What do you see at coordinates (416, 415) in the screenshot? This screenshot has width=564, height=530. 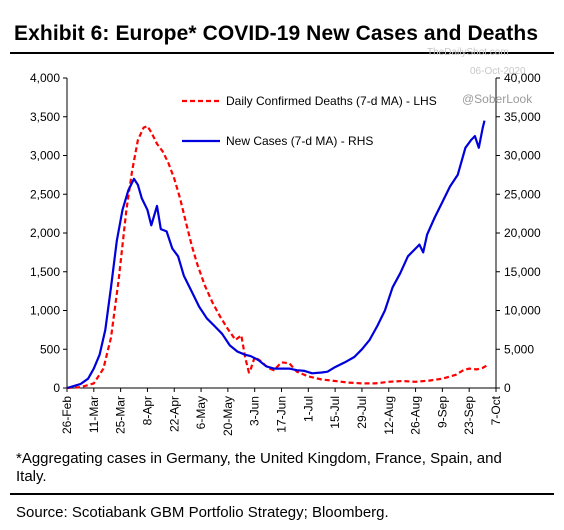 I see `x-tick-label: 26-Aug` at bounding box center [416, 415].